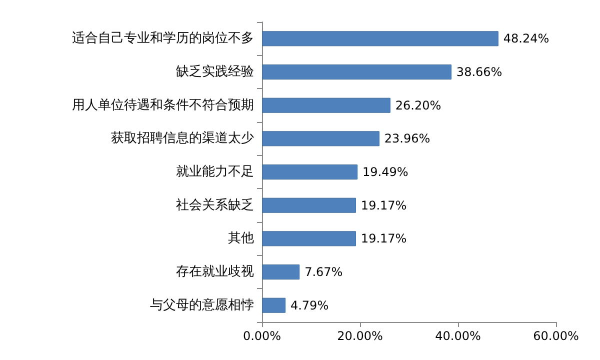  I want to click on data-label: 48.24%, so click(526, 39).